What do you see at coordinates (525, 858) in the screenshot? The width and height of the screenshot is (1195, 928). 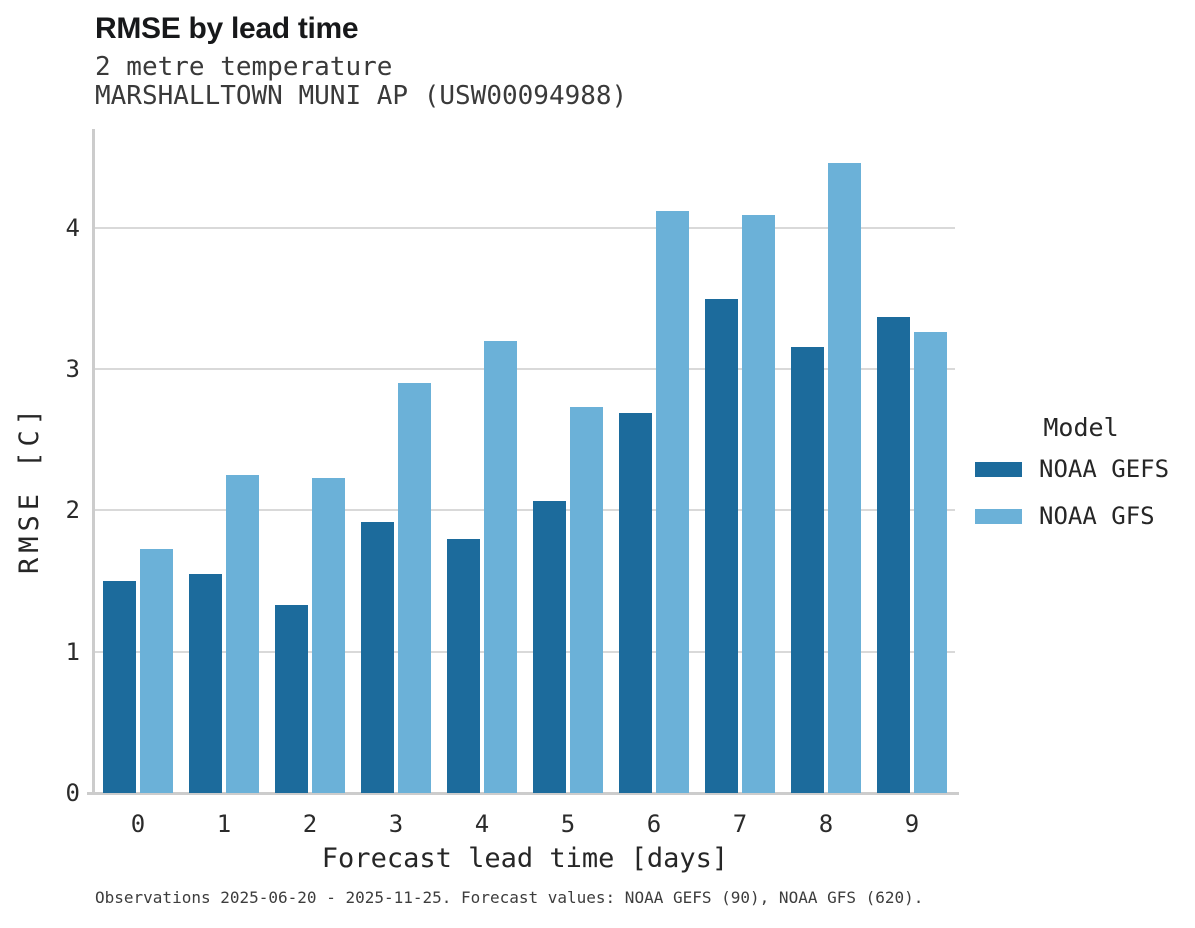 I see `x-axis-title: Forecast lead time [days]` at bounding box center [525, 858].